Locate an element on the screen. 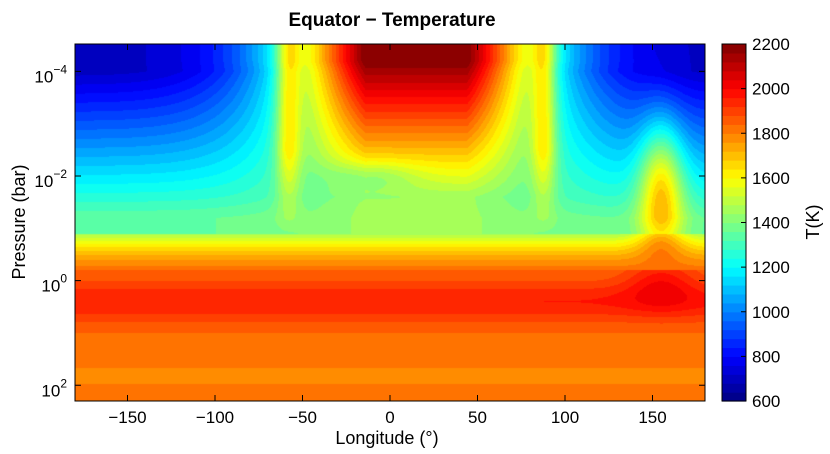 The image size is (830, 454). colorbar-tick-label: 2000 is located at coordinates (771, 89).